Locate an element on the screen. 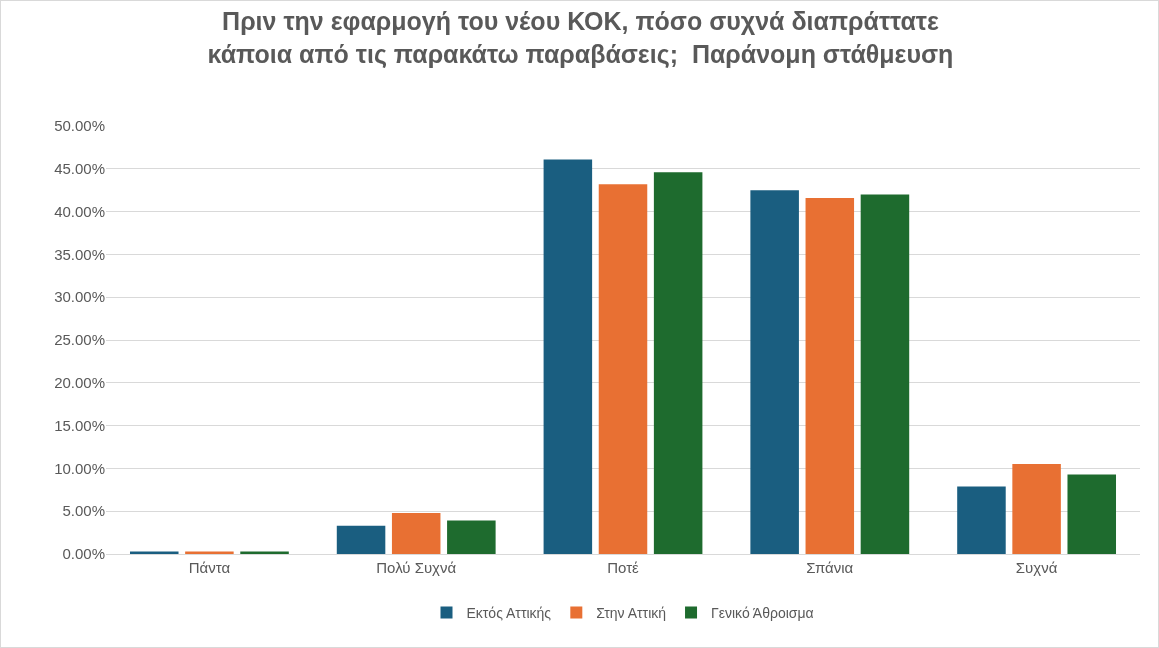 The image size is (1159, 648). y-tick-label: 45.00% is located at coordinates (79, 169).